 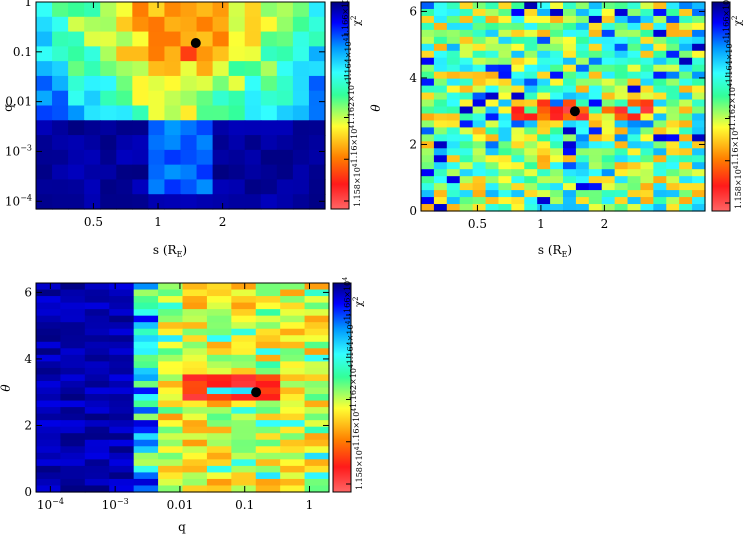 What do you see at coordinates (115, 504) in the screenshot?
I see `x-tick-label: 10−3` at bounding box center [115, 504].